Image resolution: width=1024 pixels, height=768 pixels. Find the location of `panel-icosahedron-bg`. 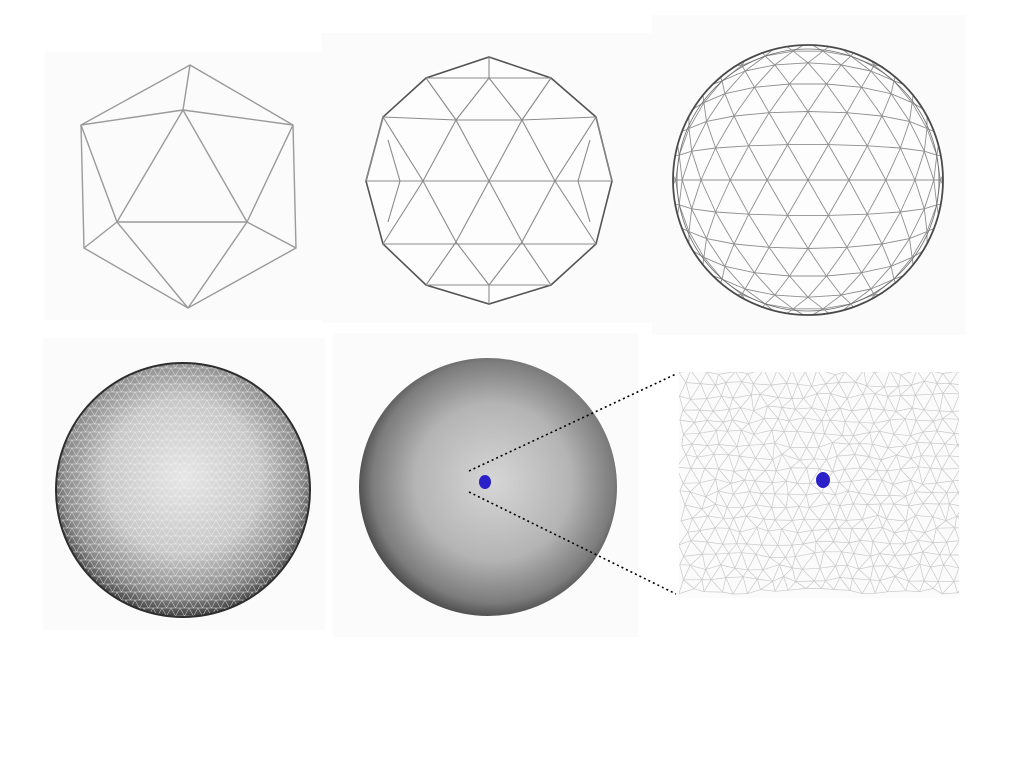

panel-icosahedron-bg is located at coordinates (183, 186).